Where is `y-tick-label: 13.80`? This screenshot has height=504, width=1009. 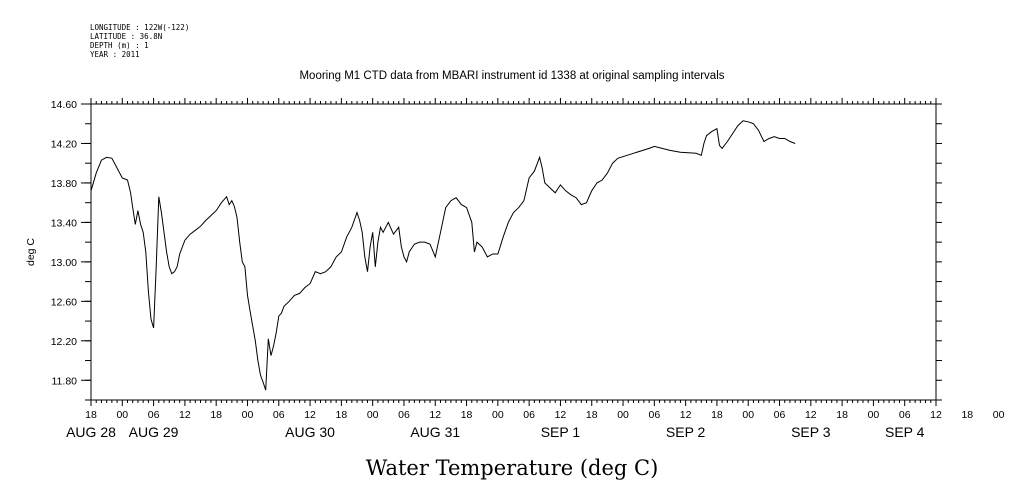
y-tick-label: 13.80 is located at coordinates (64, 184).